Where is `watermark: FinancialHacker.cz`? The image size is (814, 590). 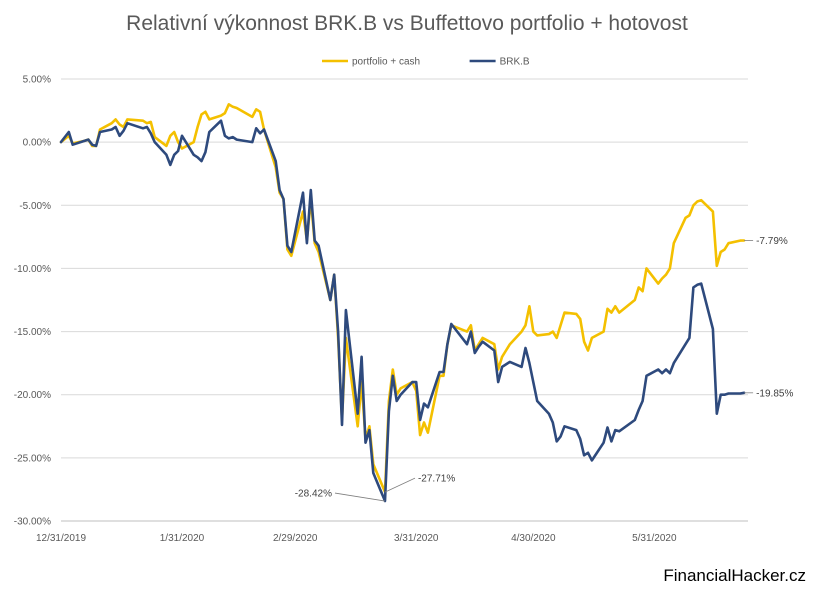
watermark: FinancialHacker.cz is located at coordinates (734, 575).